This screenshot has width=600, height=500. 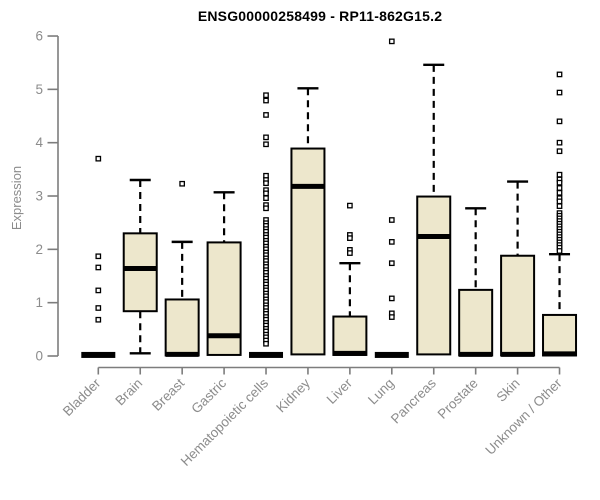 What do you see at coordinates (168, 394) in the screenshot?
I see `x-tick-label-breast: Breast` at bounding box center [168, 394].